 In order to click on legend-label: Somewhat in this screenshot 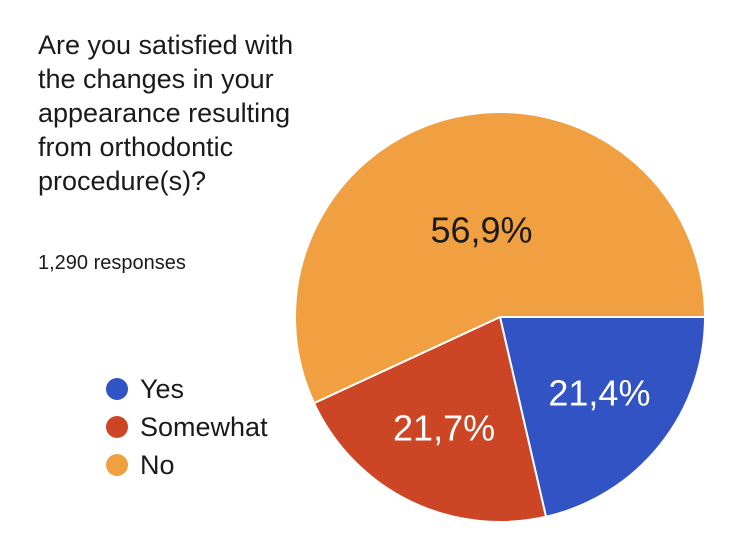, I will do `click(204, 426)`.